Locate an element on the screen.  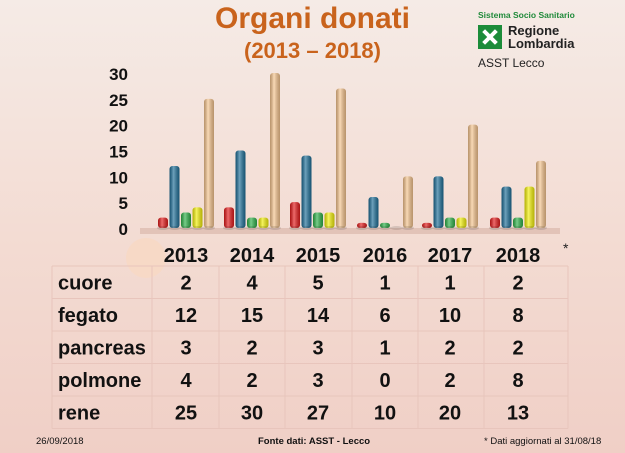
footer-note: * Dati aggiornati al 31/08/18 is located at coordinates (543, 441).